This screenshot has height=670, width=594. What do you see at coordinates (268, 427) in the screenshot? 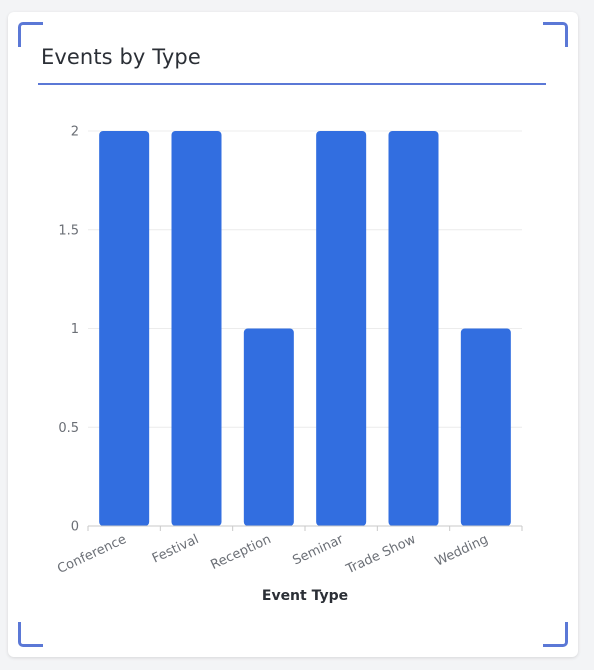
I see `bar-reception` at bounding box center [268, 427].